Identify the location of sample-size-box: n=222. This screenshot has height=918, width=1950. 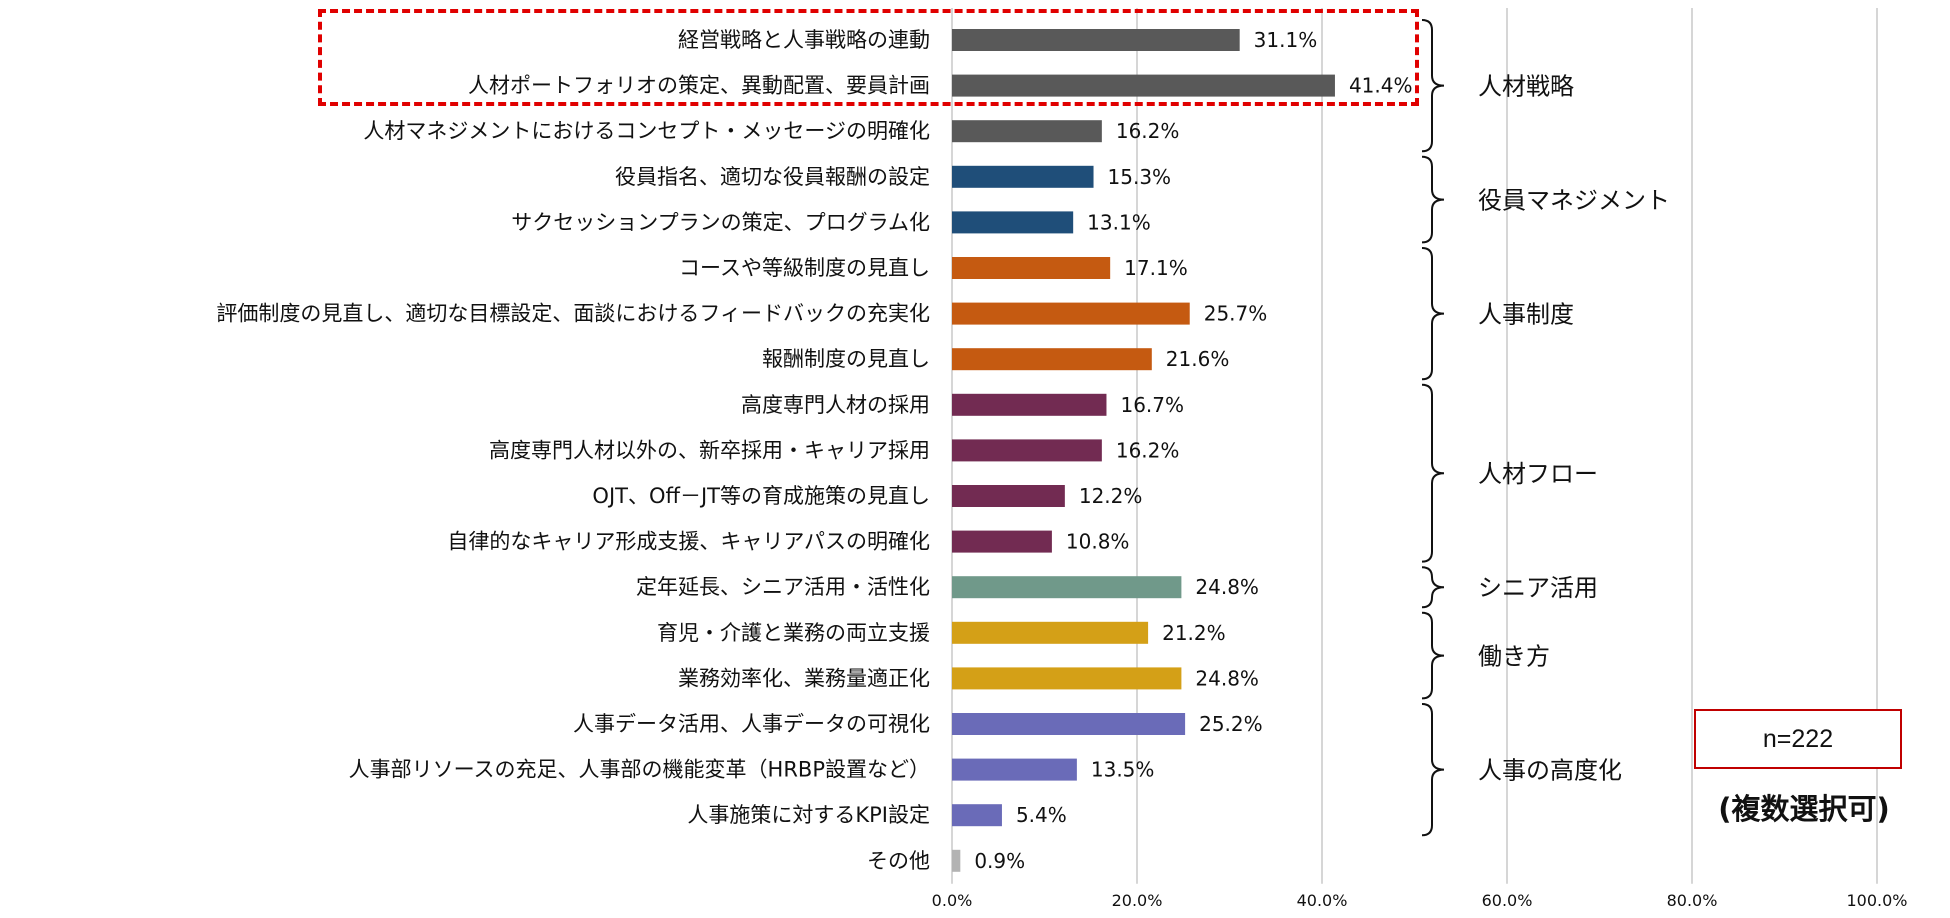
(1798, 739).